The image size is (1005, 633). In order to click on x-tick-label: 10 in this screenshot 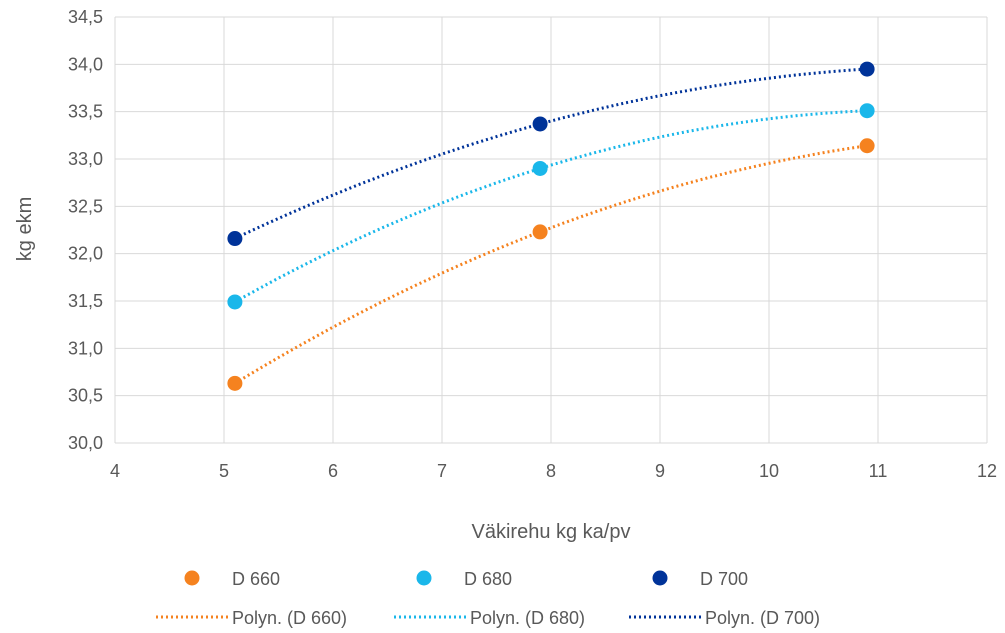, I will do `click(769, 471)`.